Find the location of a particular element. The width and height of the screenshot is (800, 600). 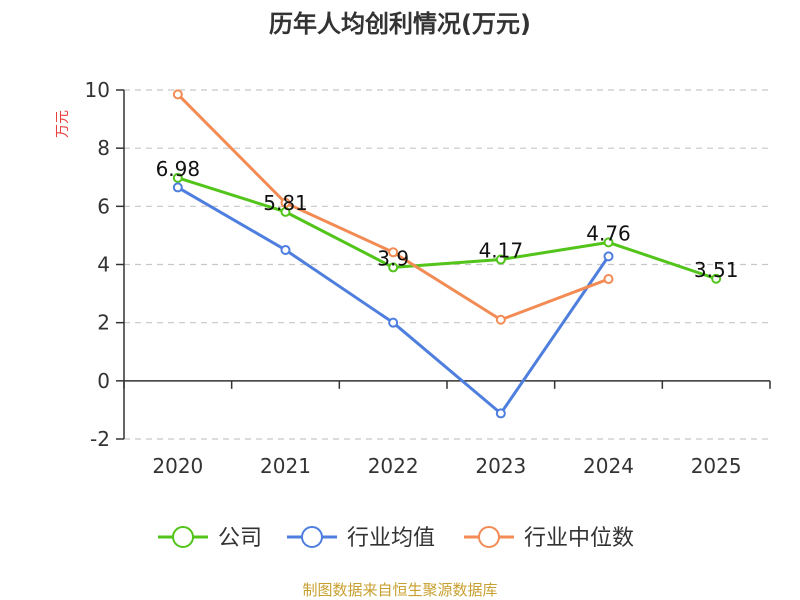

data-label: 3.9 is located at coordinates (393, 258).